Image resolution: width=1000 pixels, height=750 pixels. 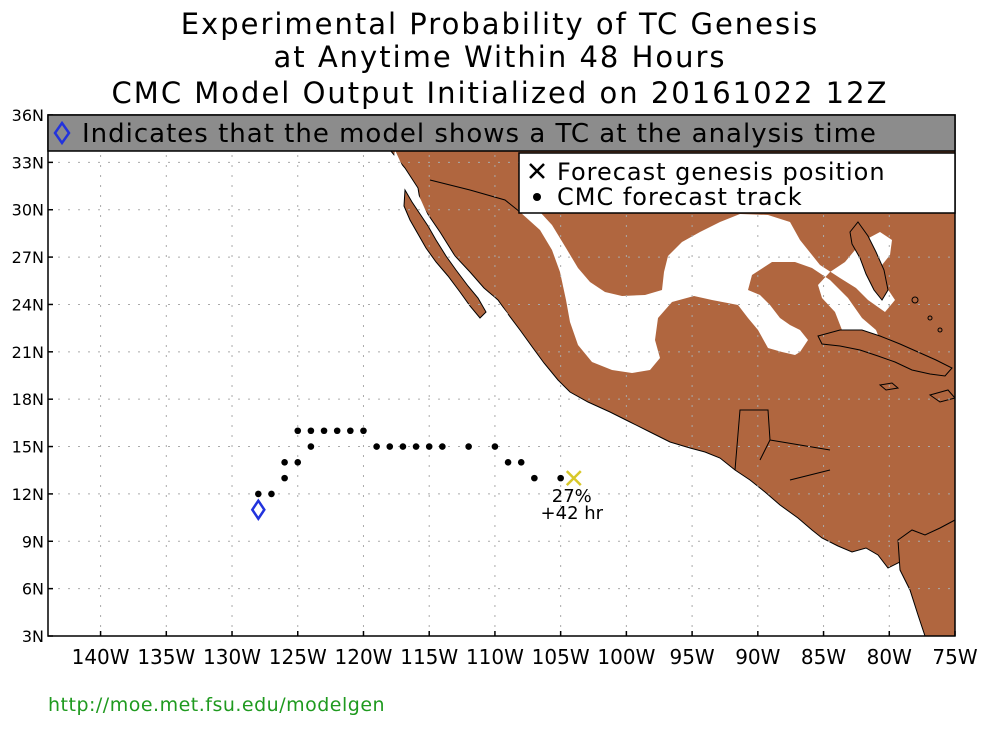 I want to click on lon-tick-label: 130W, so click(x=232, y=657).